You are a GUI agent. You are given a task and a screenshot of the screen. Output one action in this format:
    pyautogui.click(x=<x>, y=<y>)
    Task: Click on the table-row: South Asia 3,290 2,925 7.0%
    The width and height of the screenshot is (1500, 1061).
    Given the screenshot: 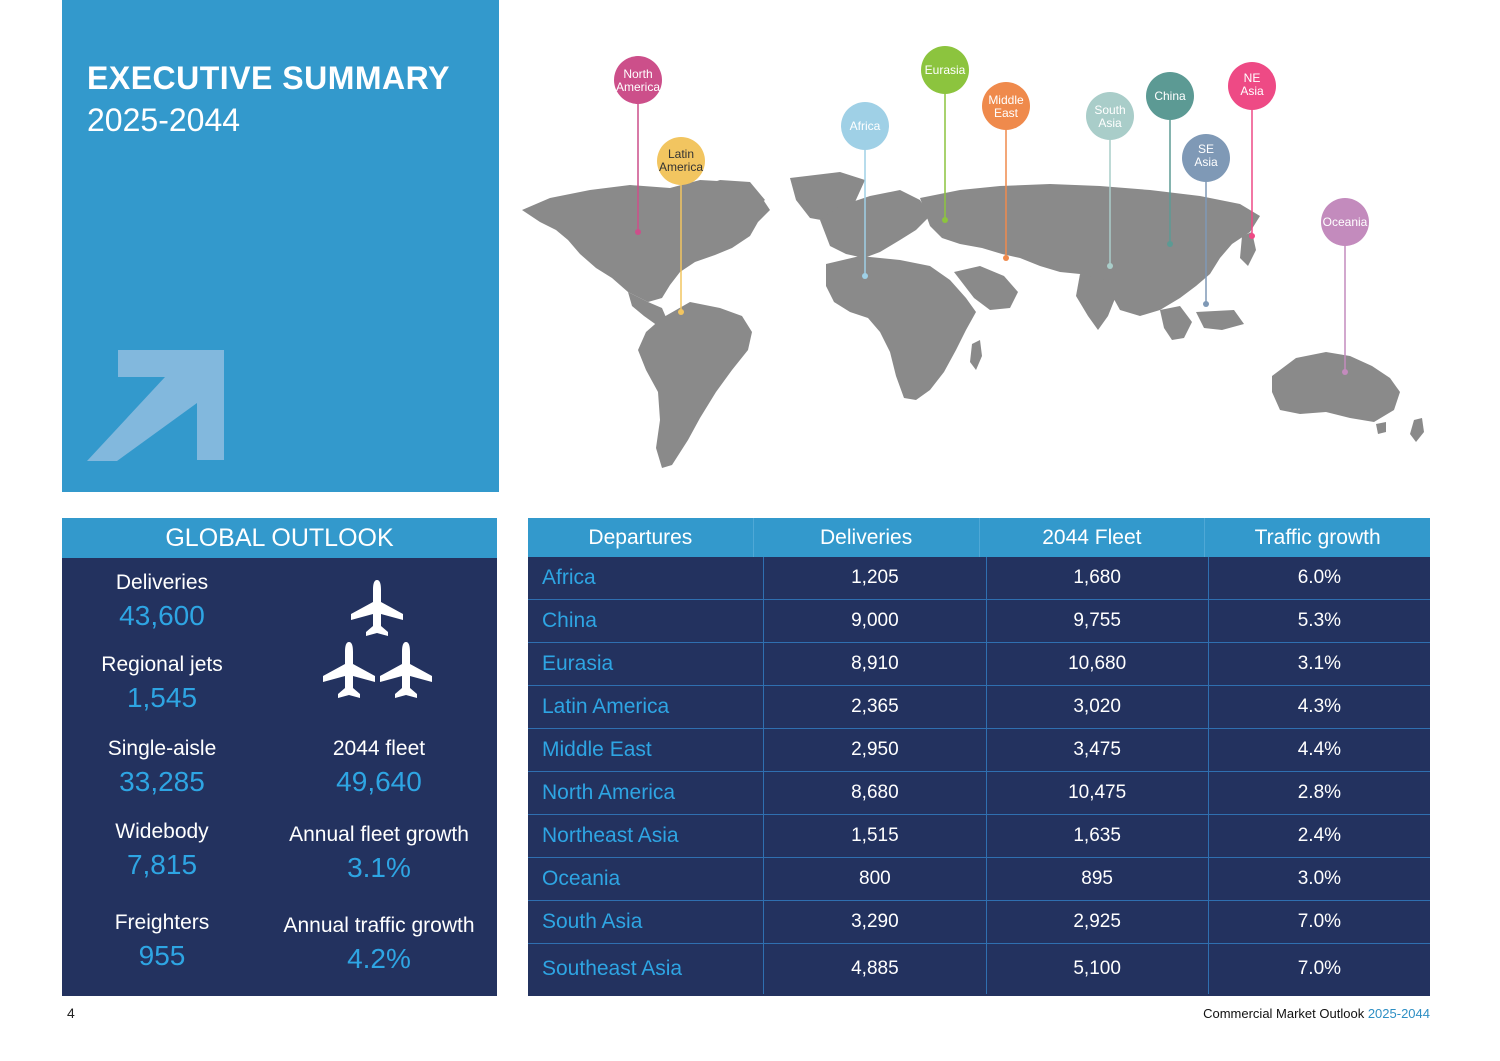 What is the action you would take?
    pyautogui.click(x=979, y=922)
    